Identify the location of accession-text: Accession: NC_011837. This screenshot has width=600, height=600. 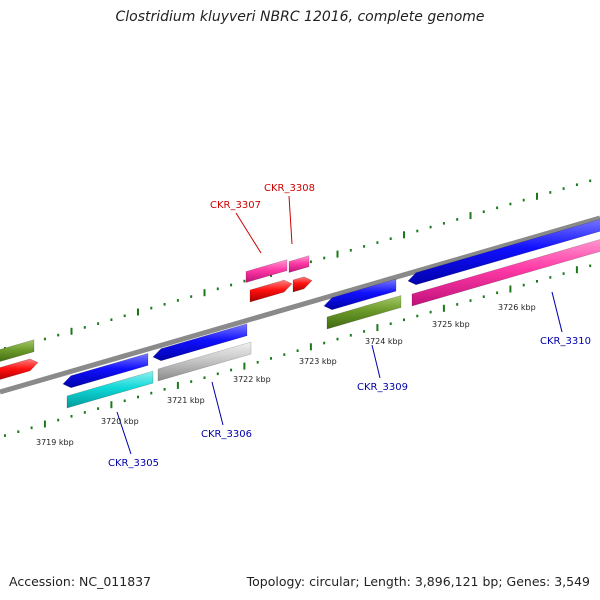
(80, 581).